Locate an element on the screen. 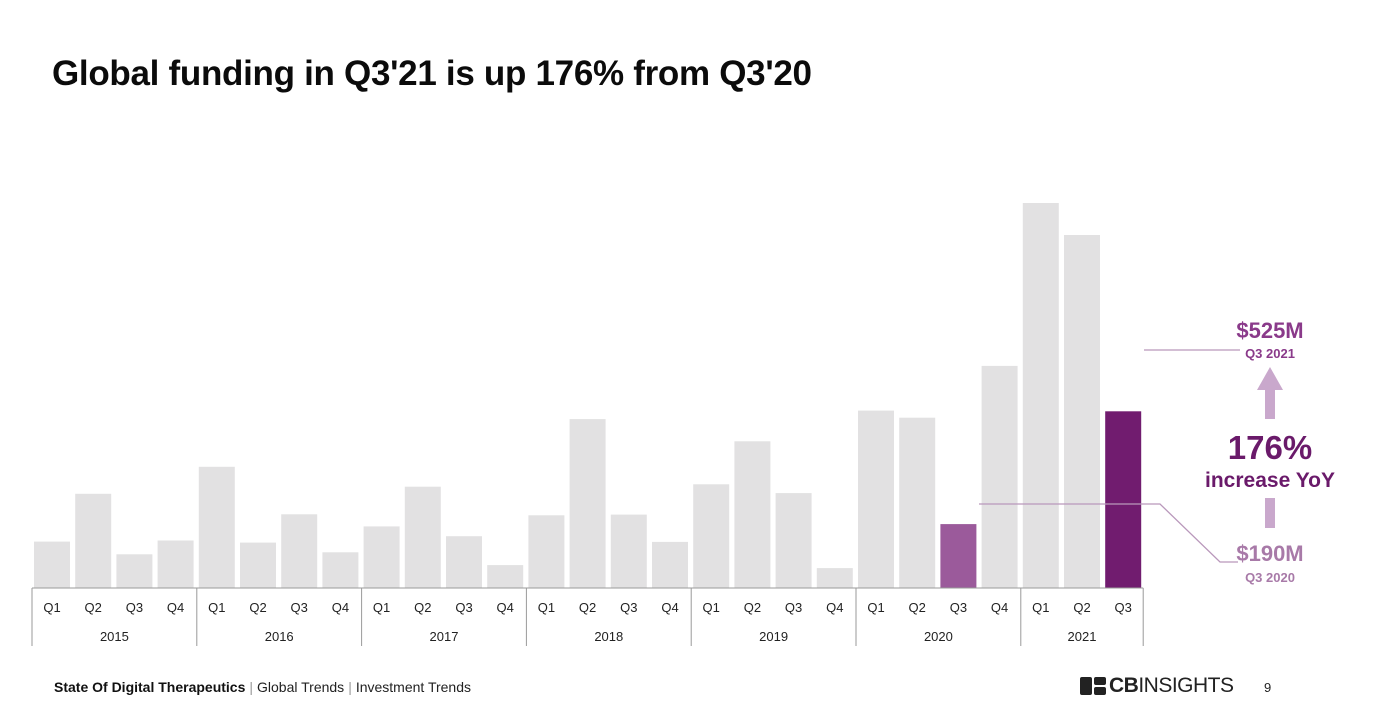 This screenshot has width=1373, height=709. year-label-2016: 2016 is located at coordinates (279, 636).